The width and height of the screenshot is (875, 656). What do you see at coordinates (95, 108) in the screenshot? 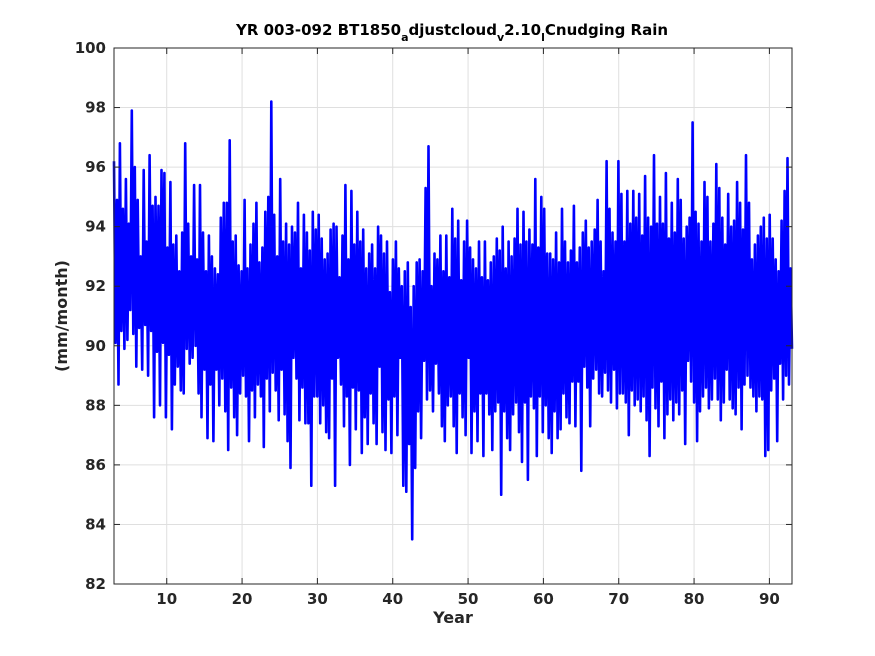
I see `y-tick-label-8: 98` at bounding box center [95, 108].